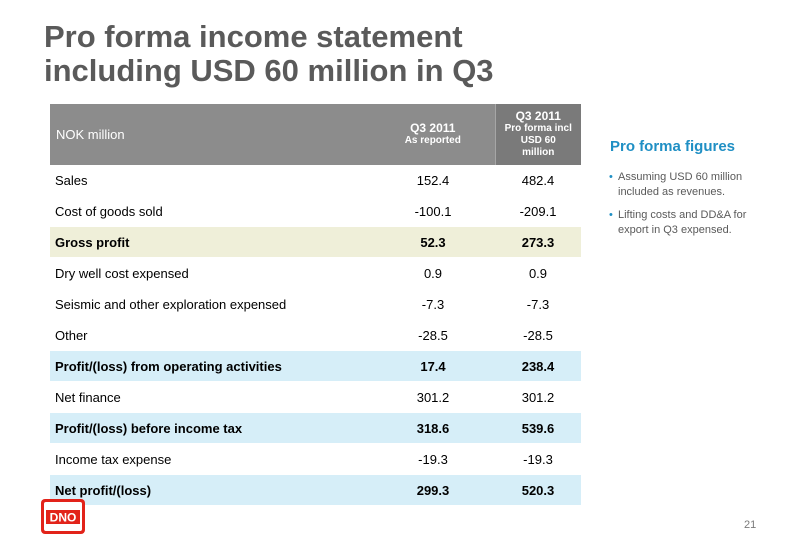 The height and width of the screenshot is (554, 800). What do you see at coordinates (538, 335) in the screenshot?
I see `row-pro-forma-value: -28.5` at bounding box center [538, 335].